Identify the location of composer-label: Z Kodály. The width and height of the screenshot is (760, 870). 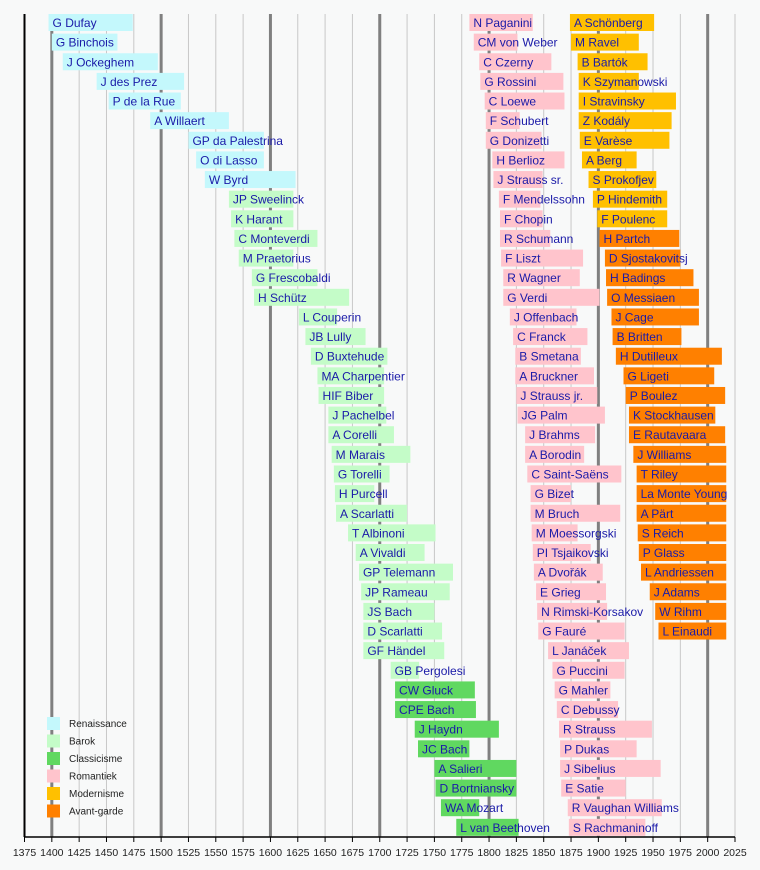
(606, 121).